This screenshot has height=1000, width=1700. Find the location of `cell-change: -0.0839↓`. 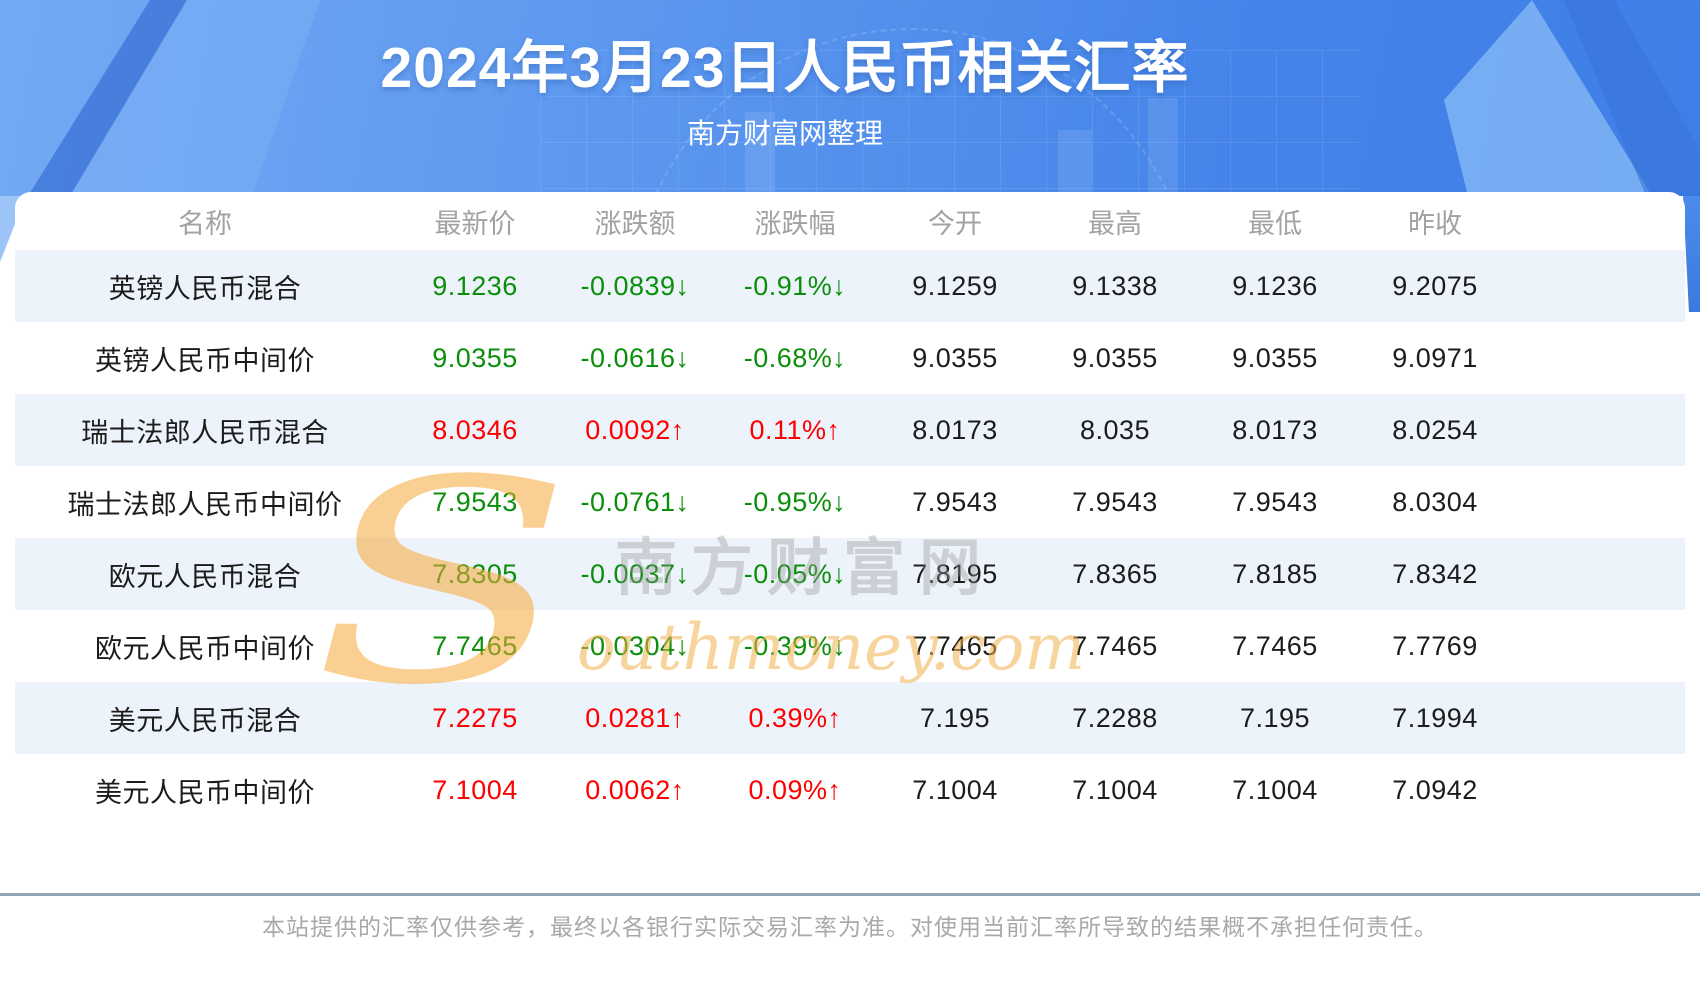

cell-change: -0.0839↓ is located at coordinates (635, 286).